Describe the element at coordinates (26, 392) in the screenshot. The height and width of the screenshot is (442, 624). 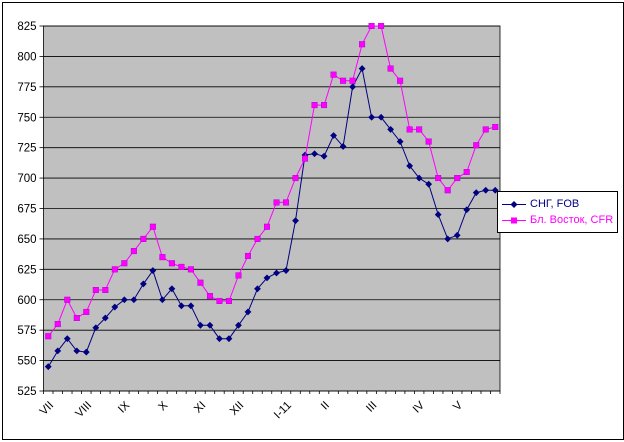
I see `y-axis-label: 525` at that location.